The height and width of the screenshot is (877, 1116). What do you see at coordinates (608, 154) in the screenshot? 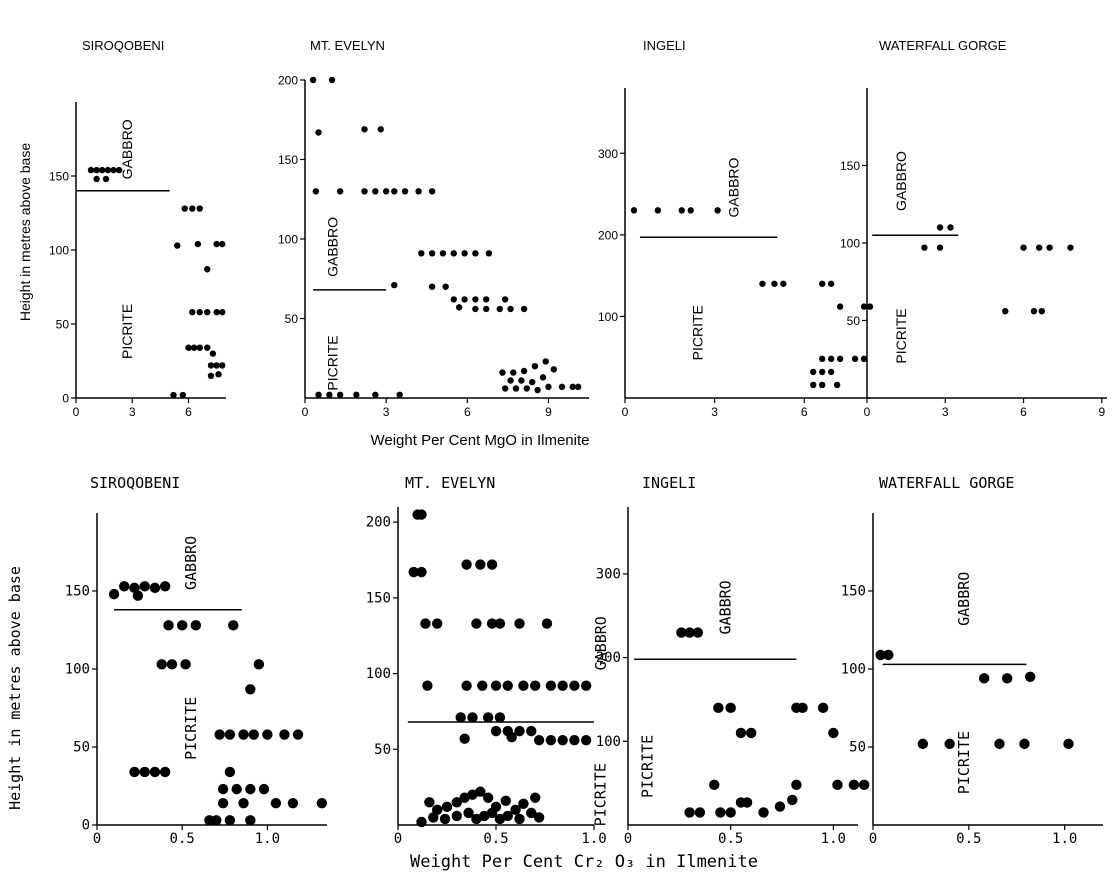
I see `y-tick-label: 300` at bounding box center [608, 154].